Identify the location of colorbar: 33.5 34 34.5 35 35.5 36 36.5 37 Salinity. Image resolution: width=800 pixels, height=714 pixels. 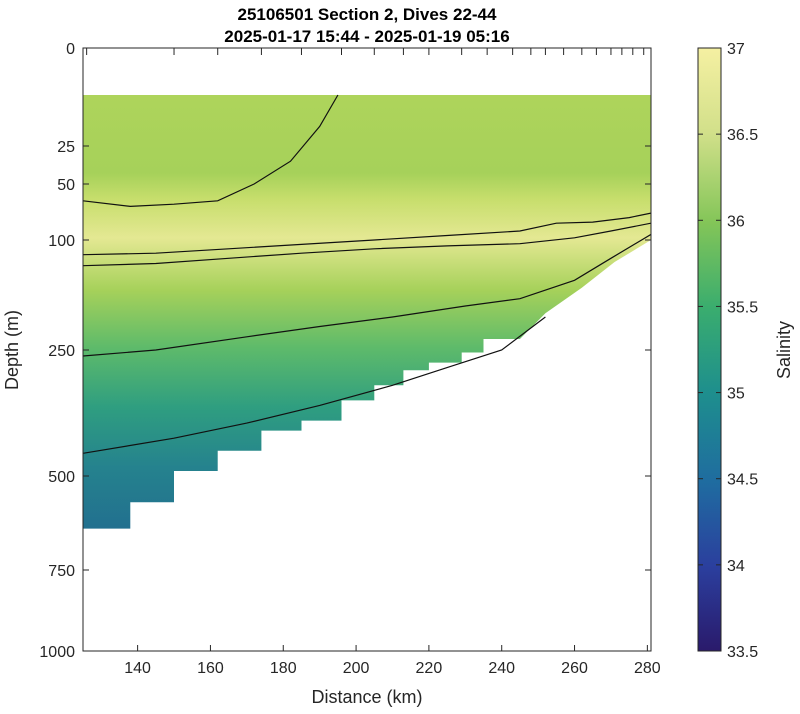
(745, 351).